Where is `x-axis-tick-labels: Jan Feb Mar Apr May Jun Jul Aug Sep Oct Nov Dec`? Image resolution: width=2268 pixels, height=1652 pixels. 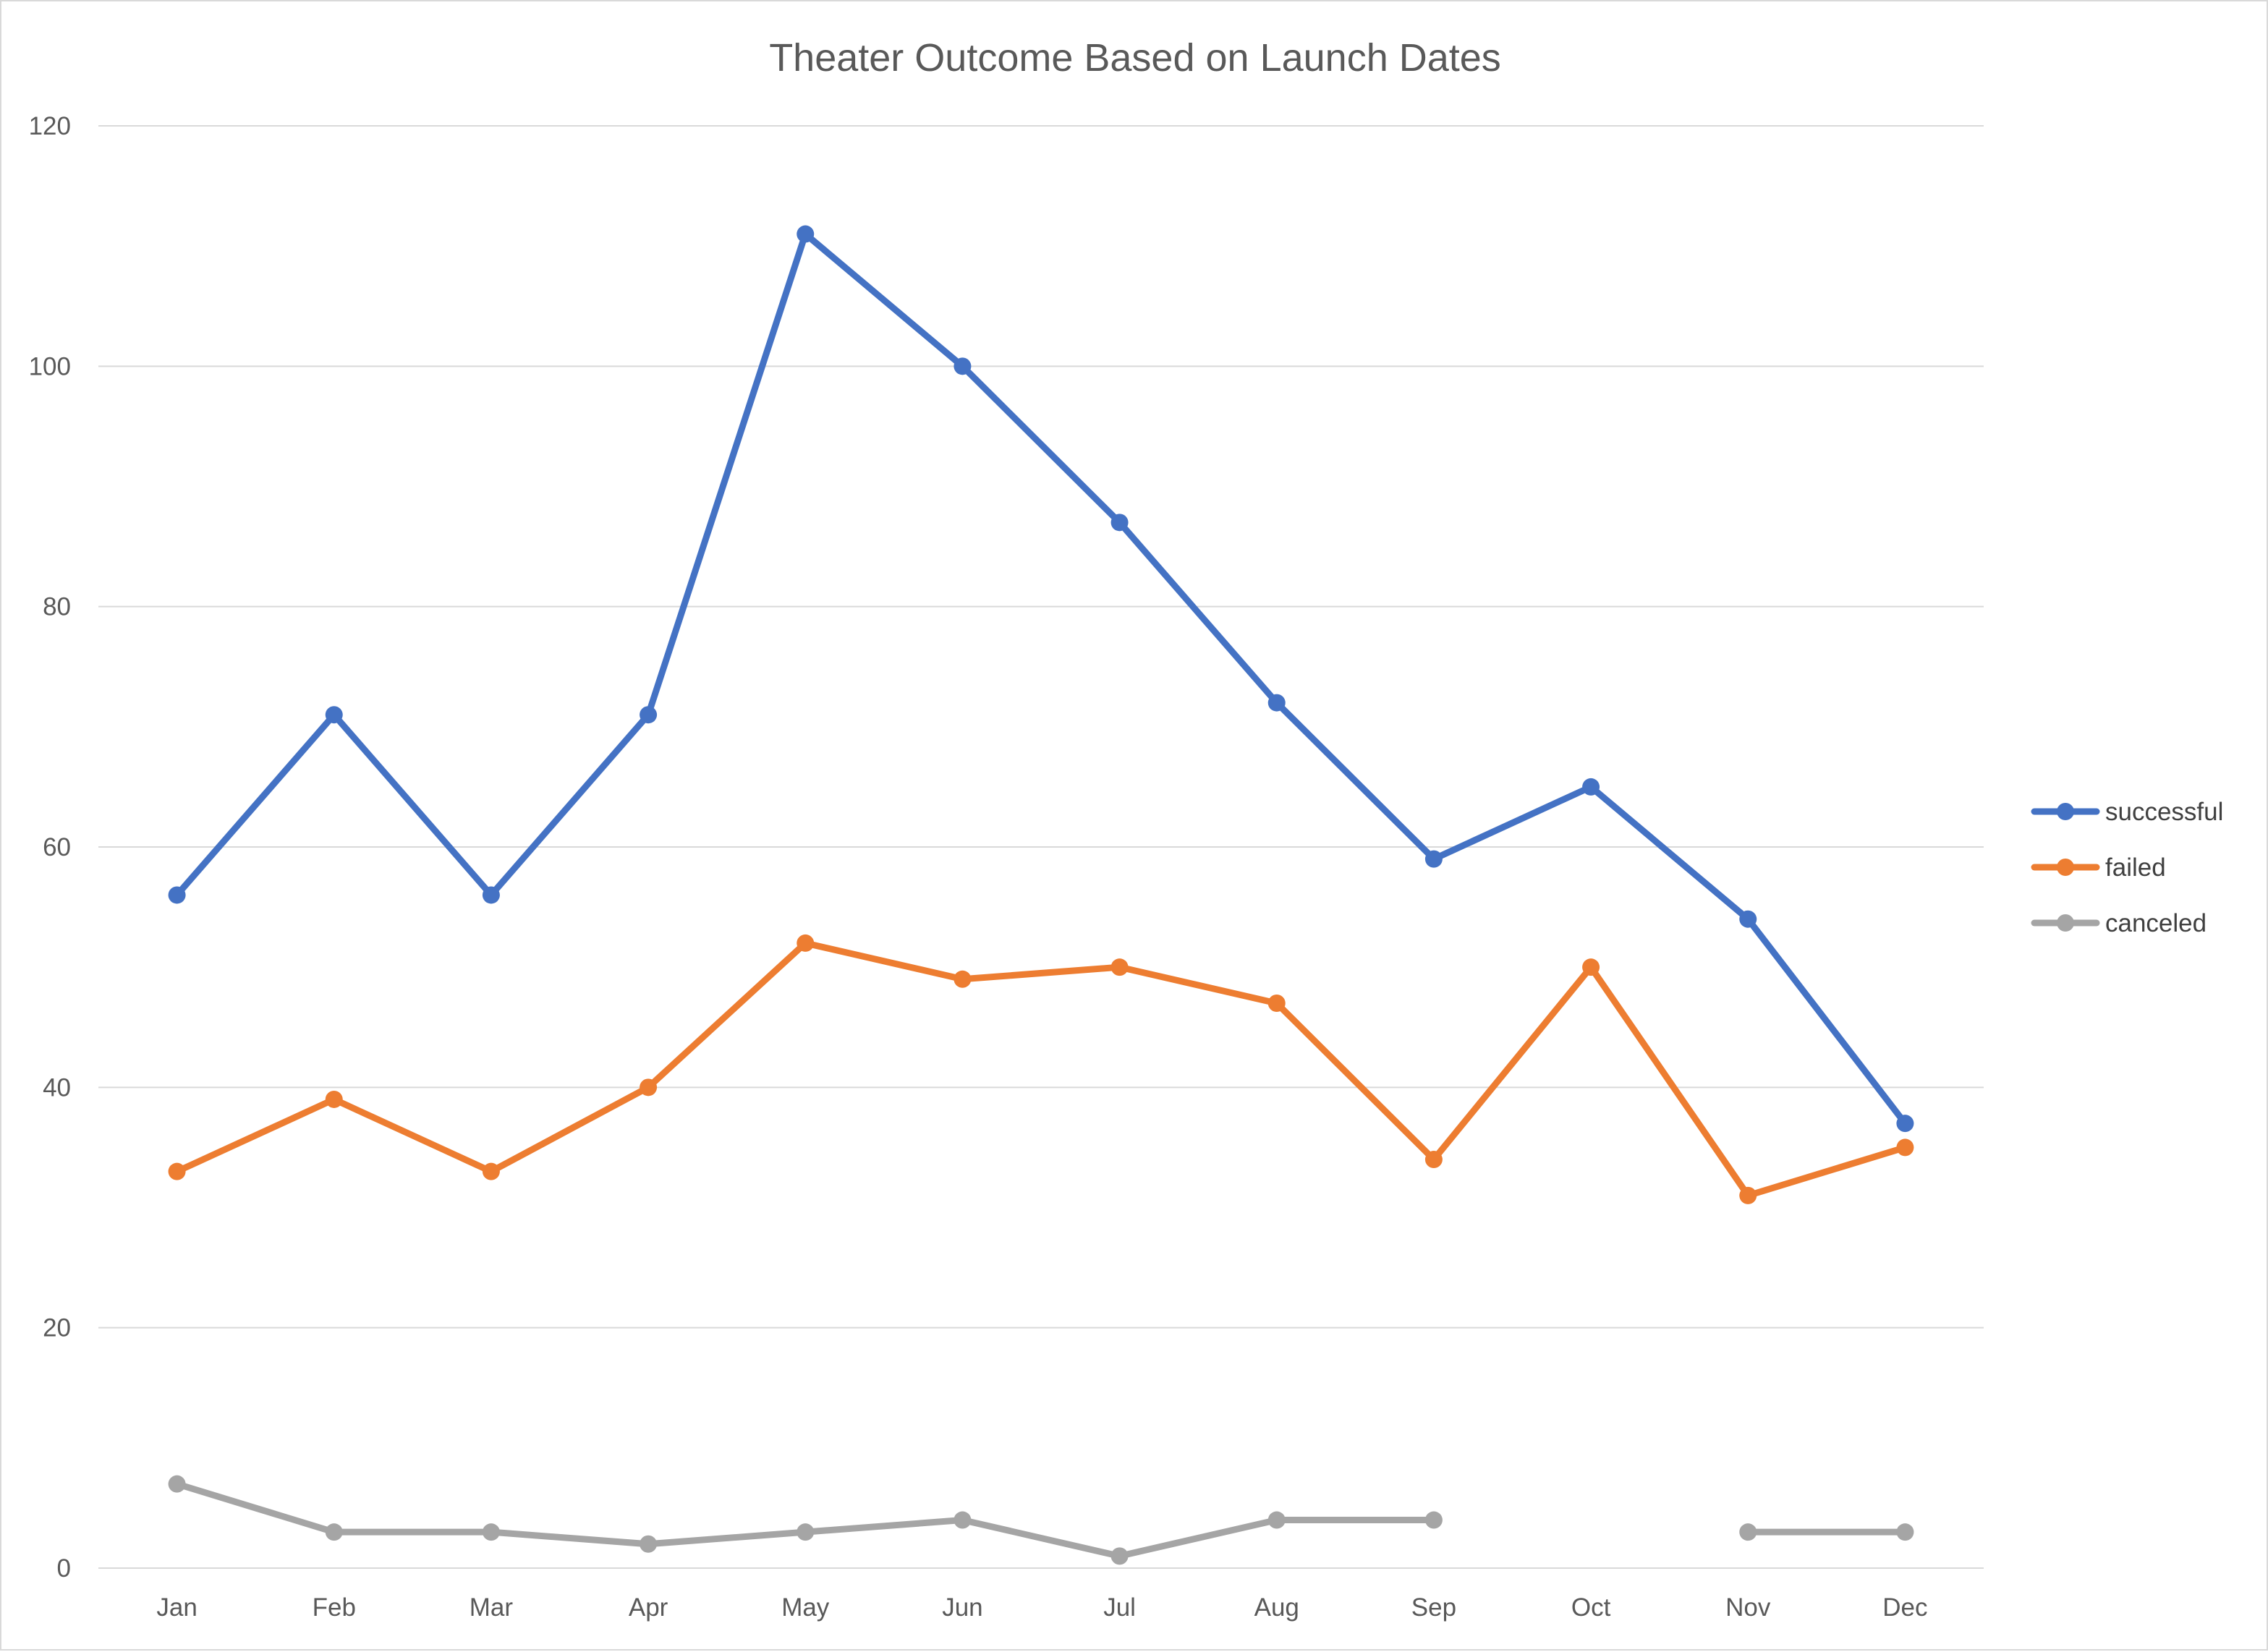
x-axis-tick-labels: Jan Feb Mar Apr May Jun Jul Aug Sep Oct Nov Dec is located at coordinates (1041, 1607).